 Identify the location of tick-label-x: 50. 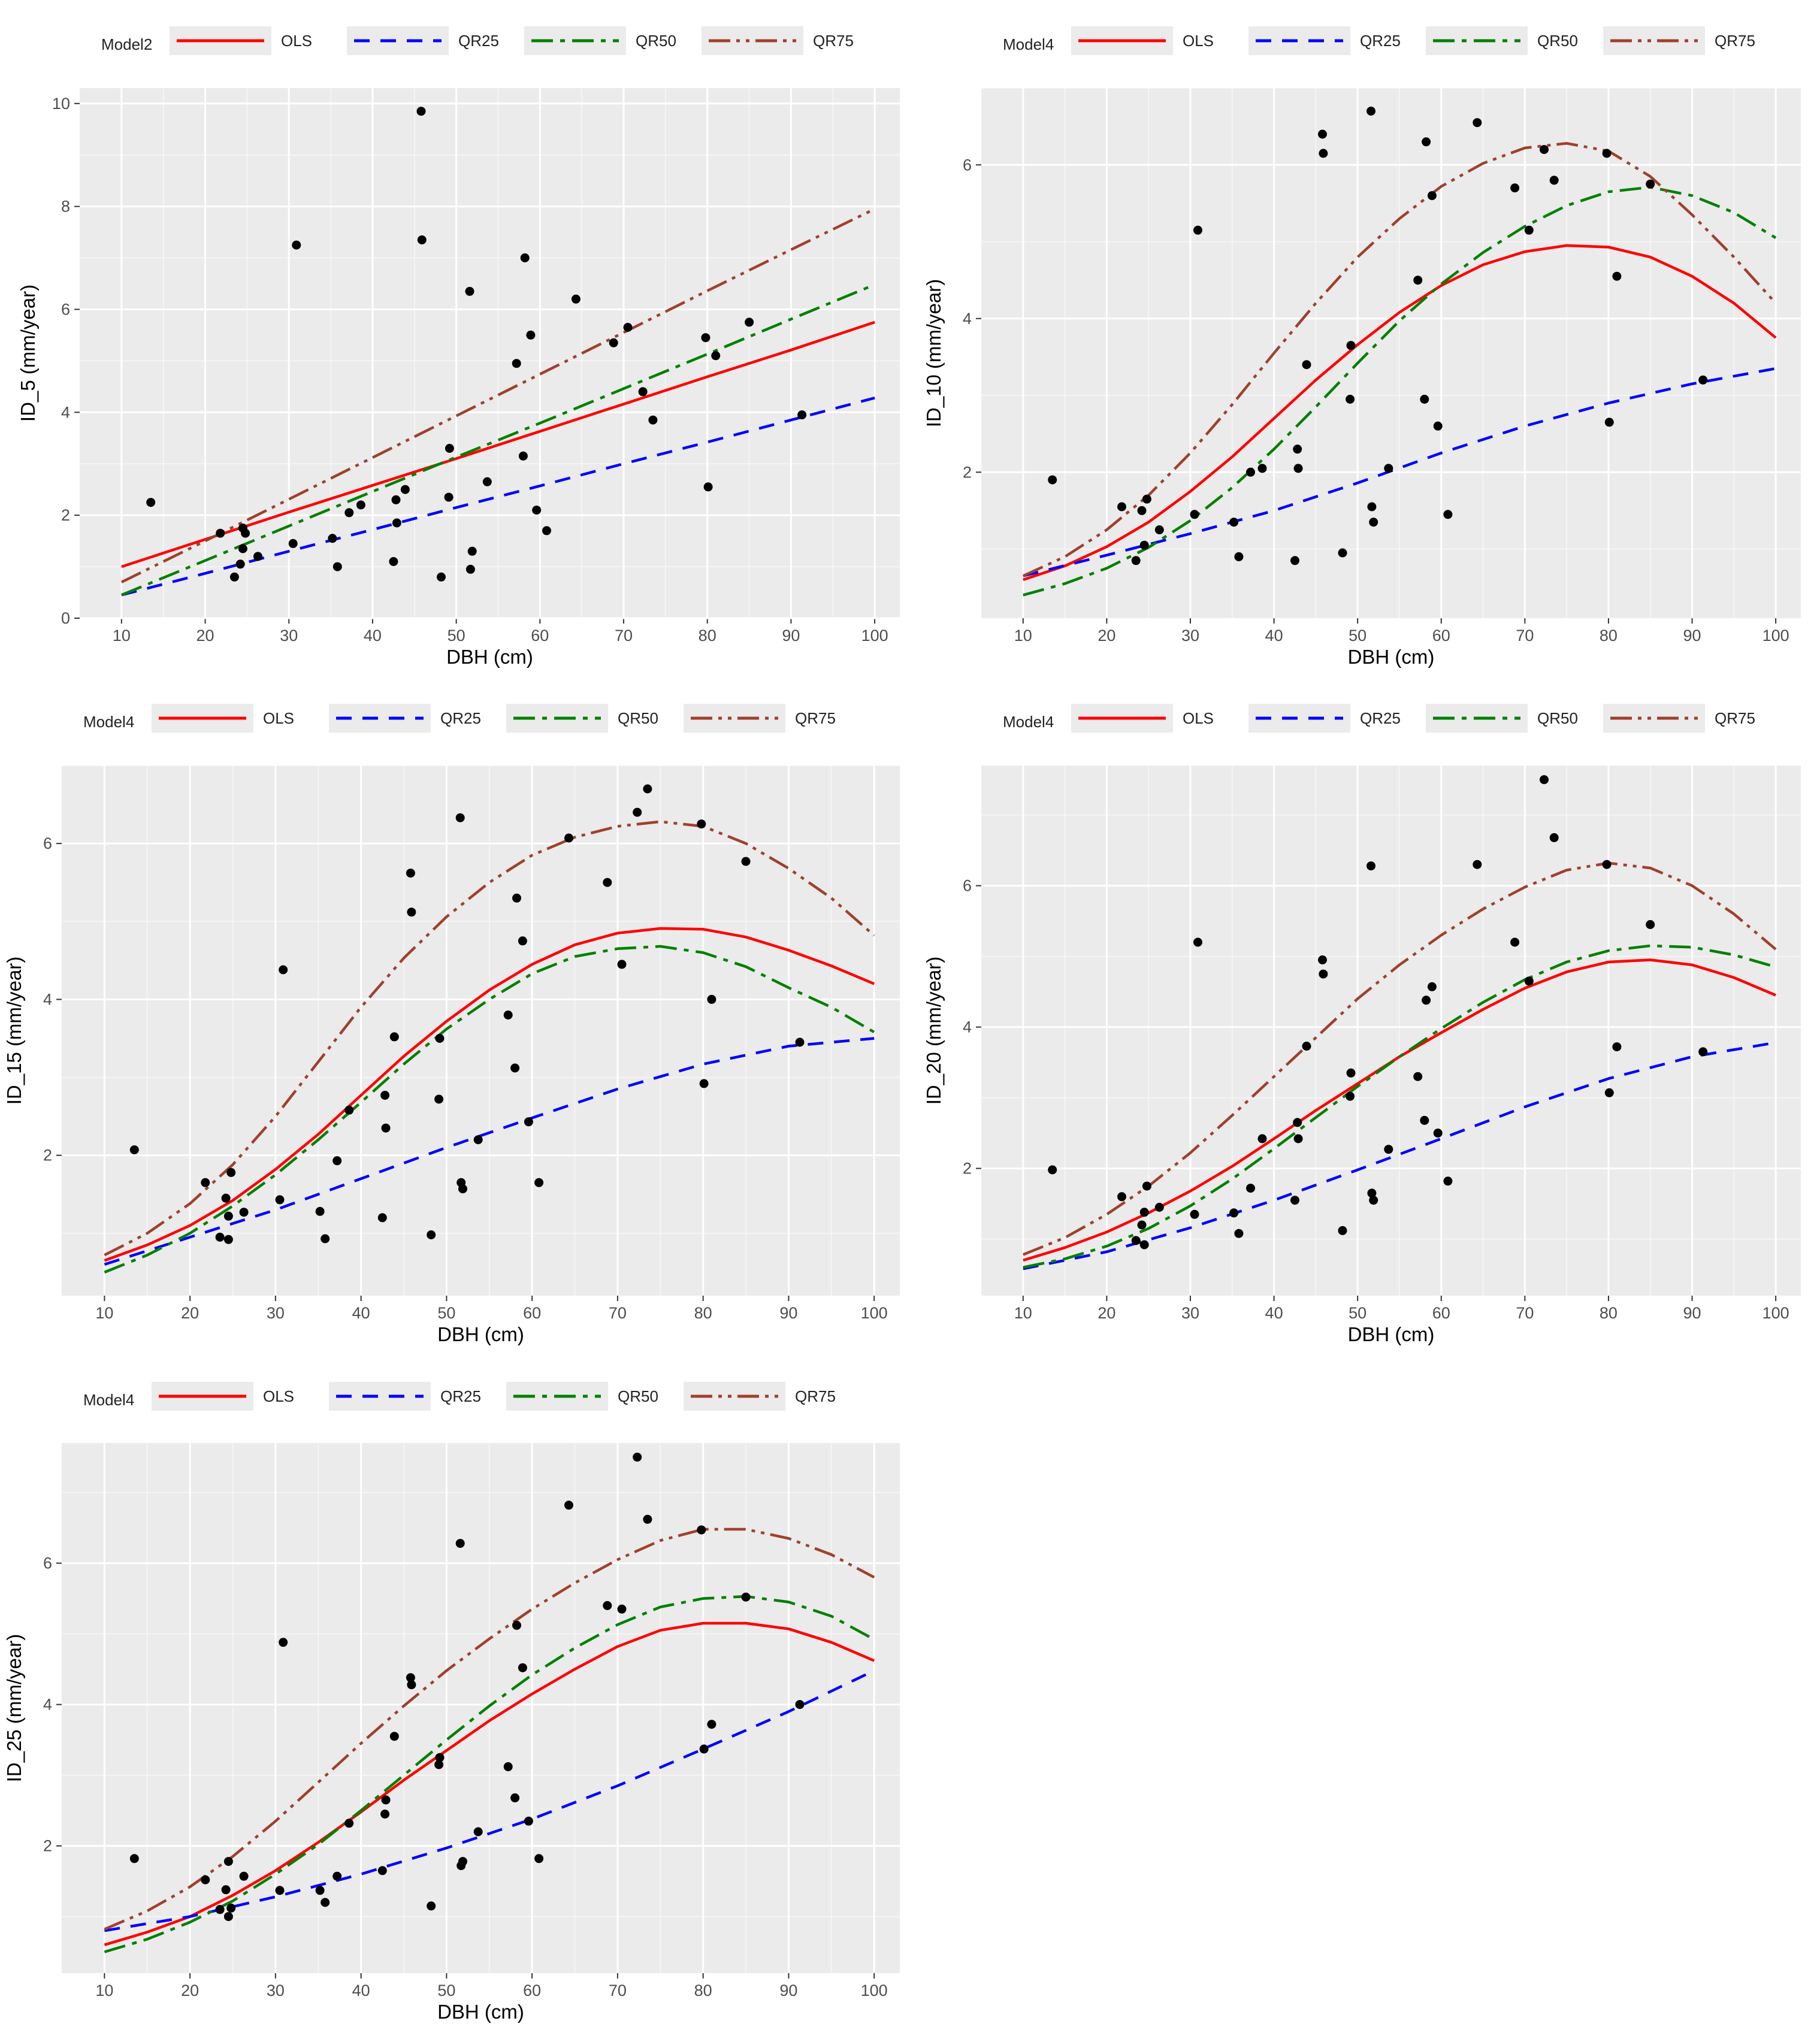
(1357, 636).